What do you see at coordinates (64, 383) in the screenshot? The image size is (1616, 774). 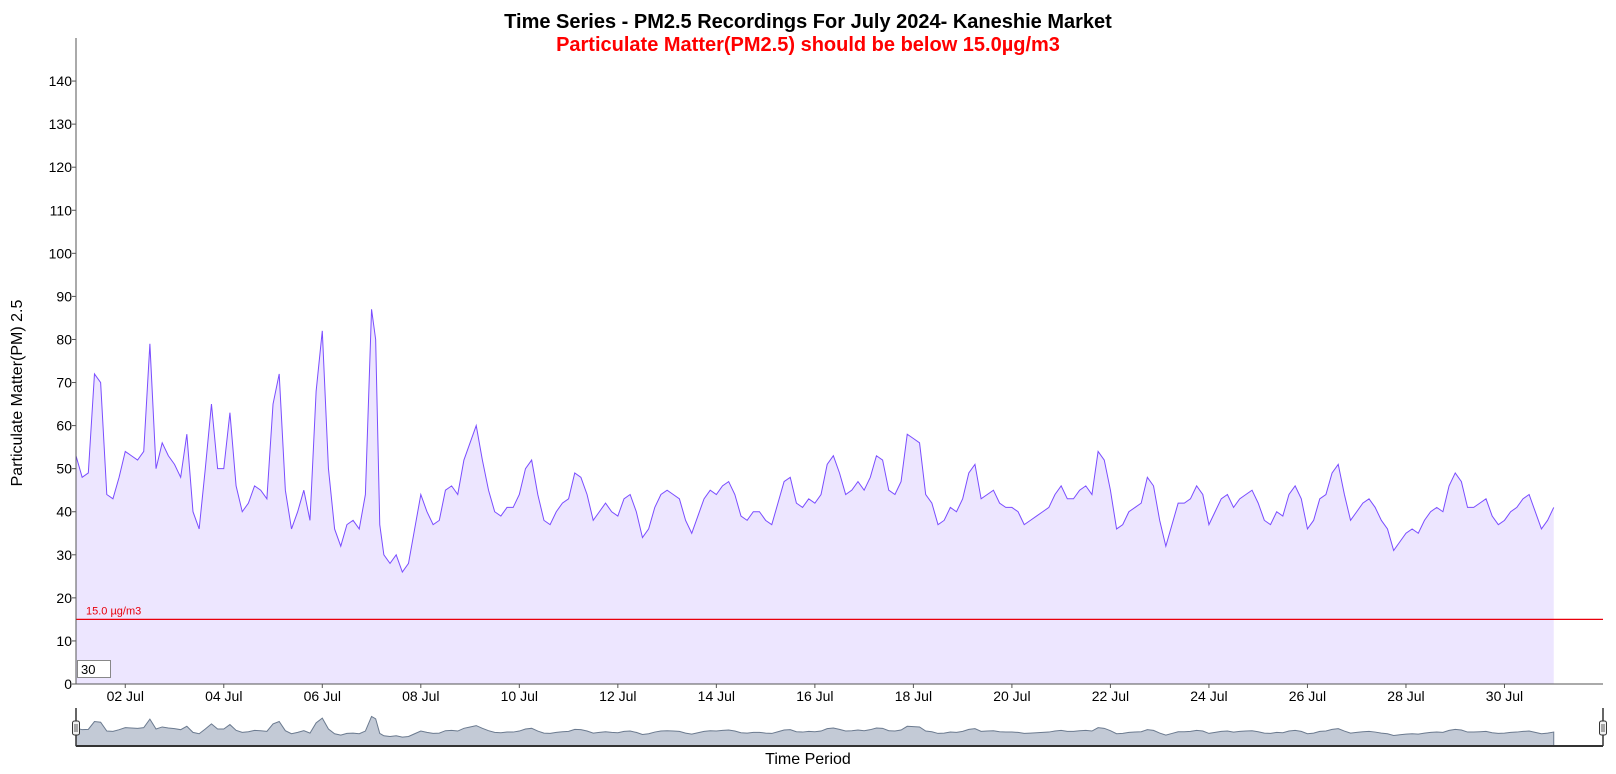 I see `y-tick-label: 70` at bounding box center [64, 383].